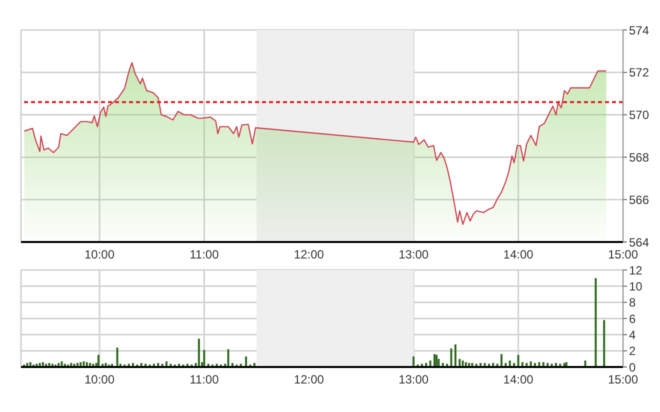 This screenshot has height=412, width=660. I want to click on y-tick-label: 2, so click(632, 351).